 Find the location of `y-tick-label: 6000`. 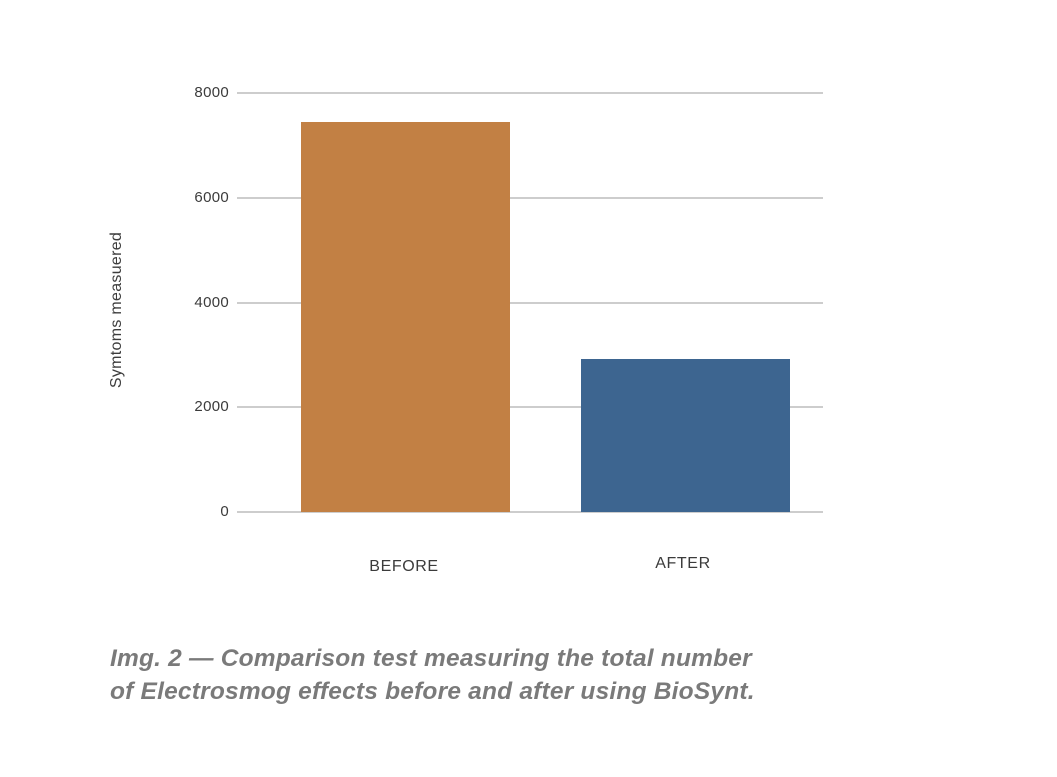

y-tick-label: 6000 is located at coordinates (211, 197).